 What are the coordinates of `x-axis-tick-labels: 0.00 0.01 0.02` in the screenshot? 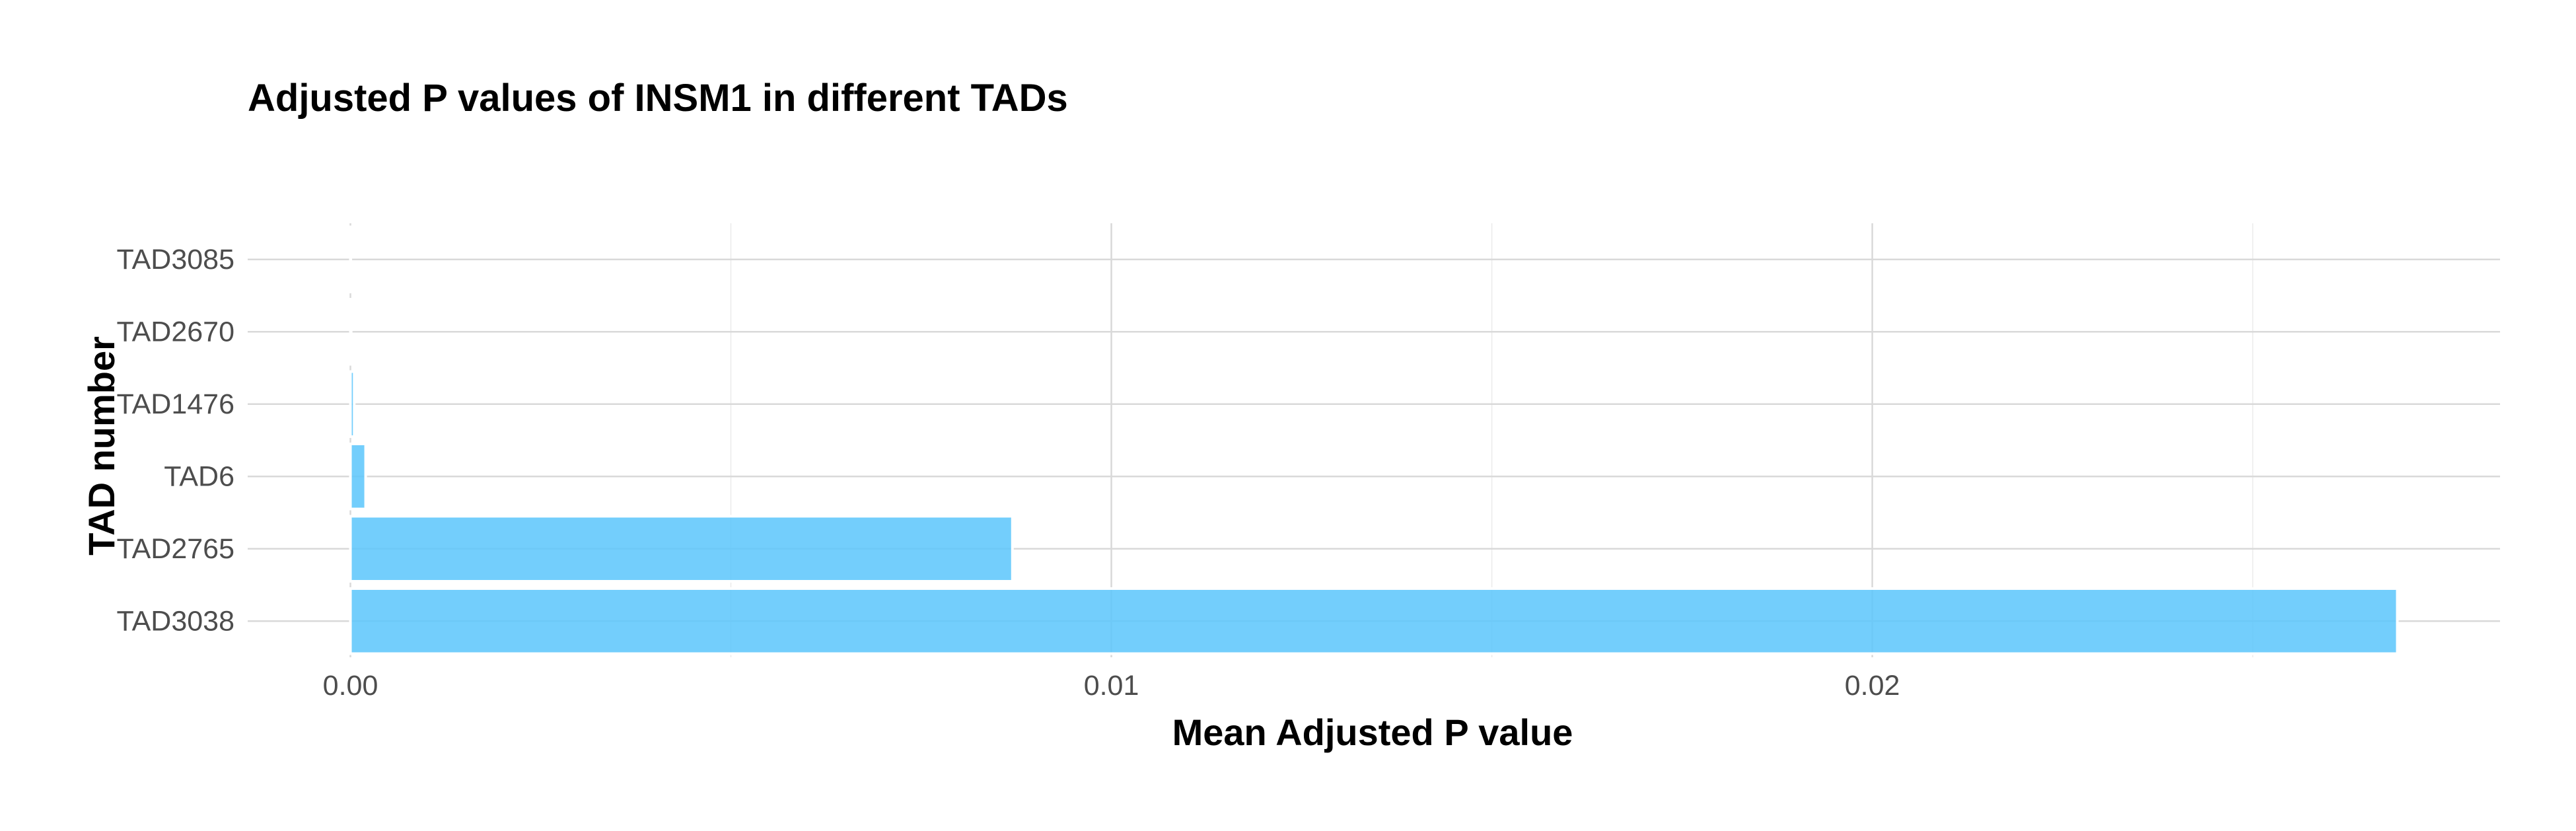 It's located at (1111, 686).